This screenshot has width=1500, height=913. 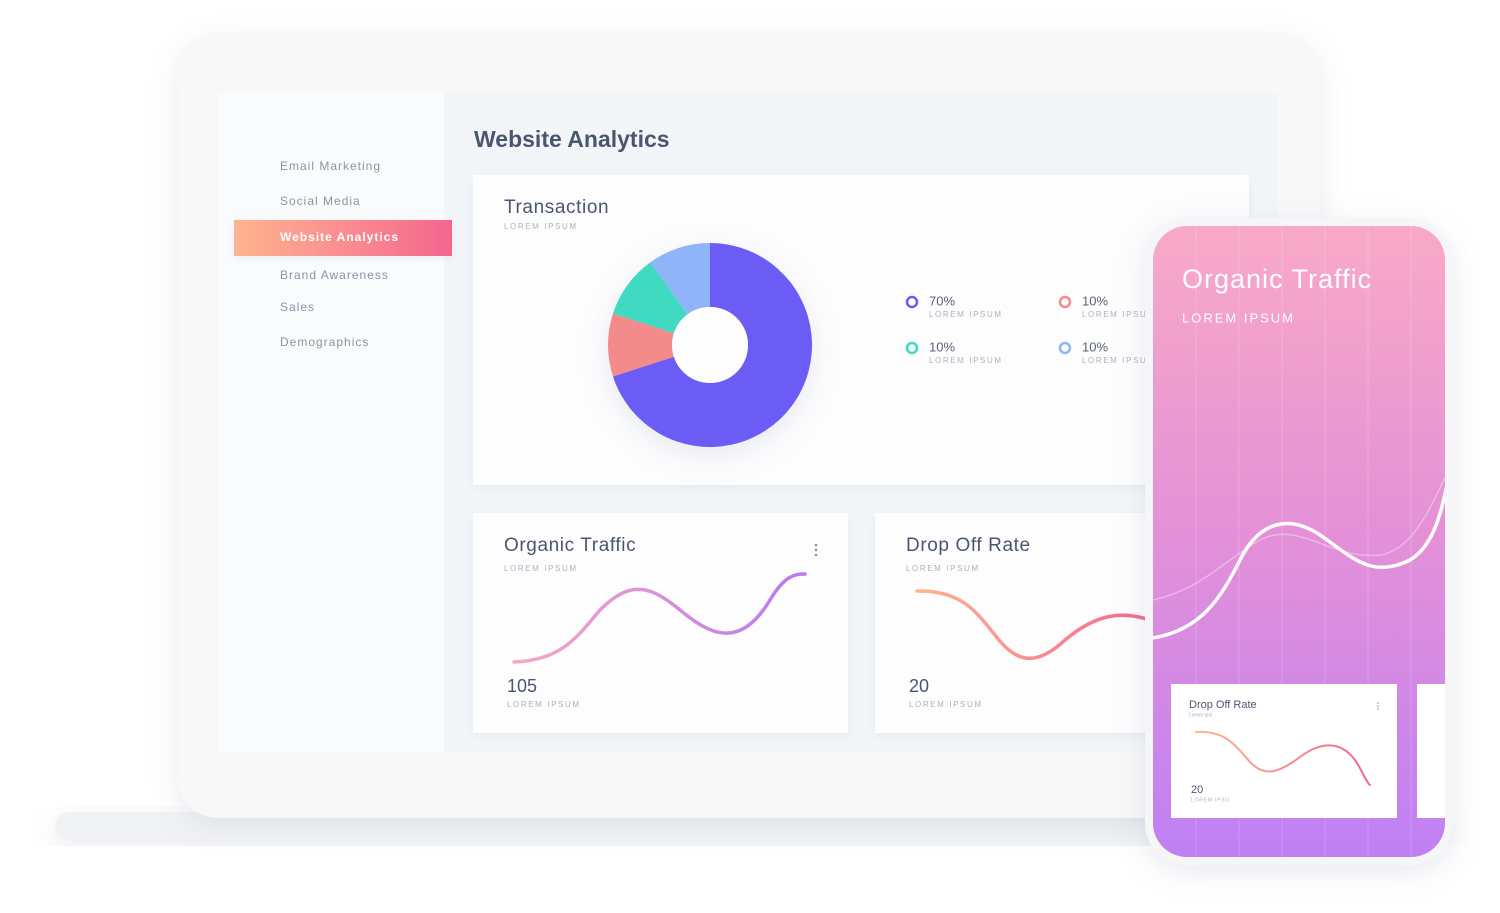 What do you see at coordinates (572, 139) in the screenshot?
I see `page-title: Website Analytics` at bounding box center [572, 139].